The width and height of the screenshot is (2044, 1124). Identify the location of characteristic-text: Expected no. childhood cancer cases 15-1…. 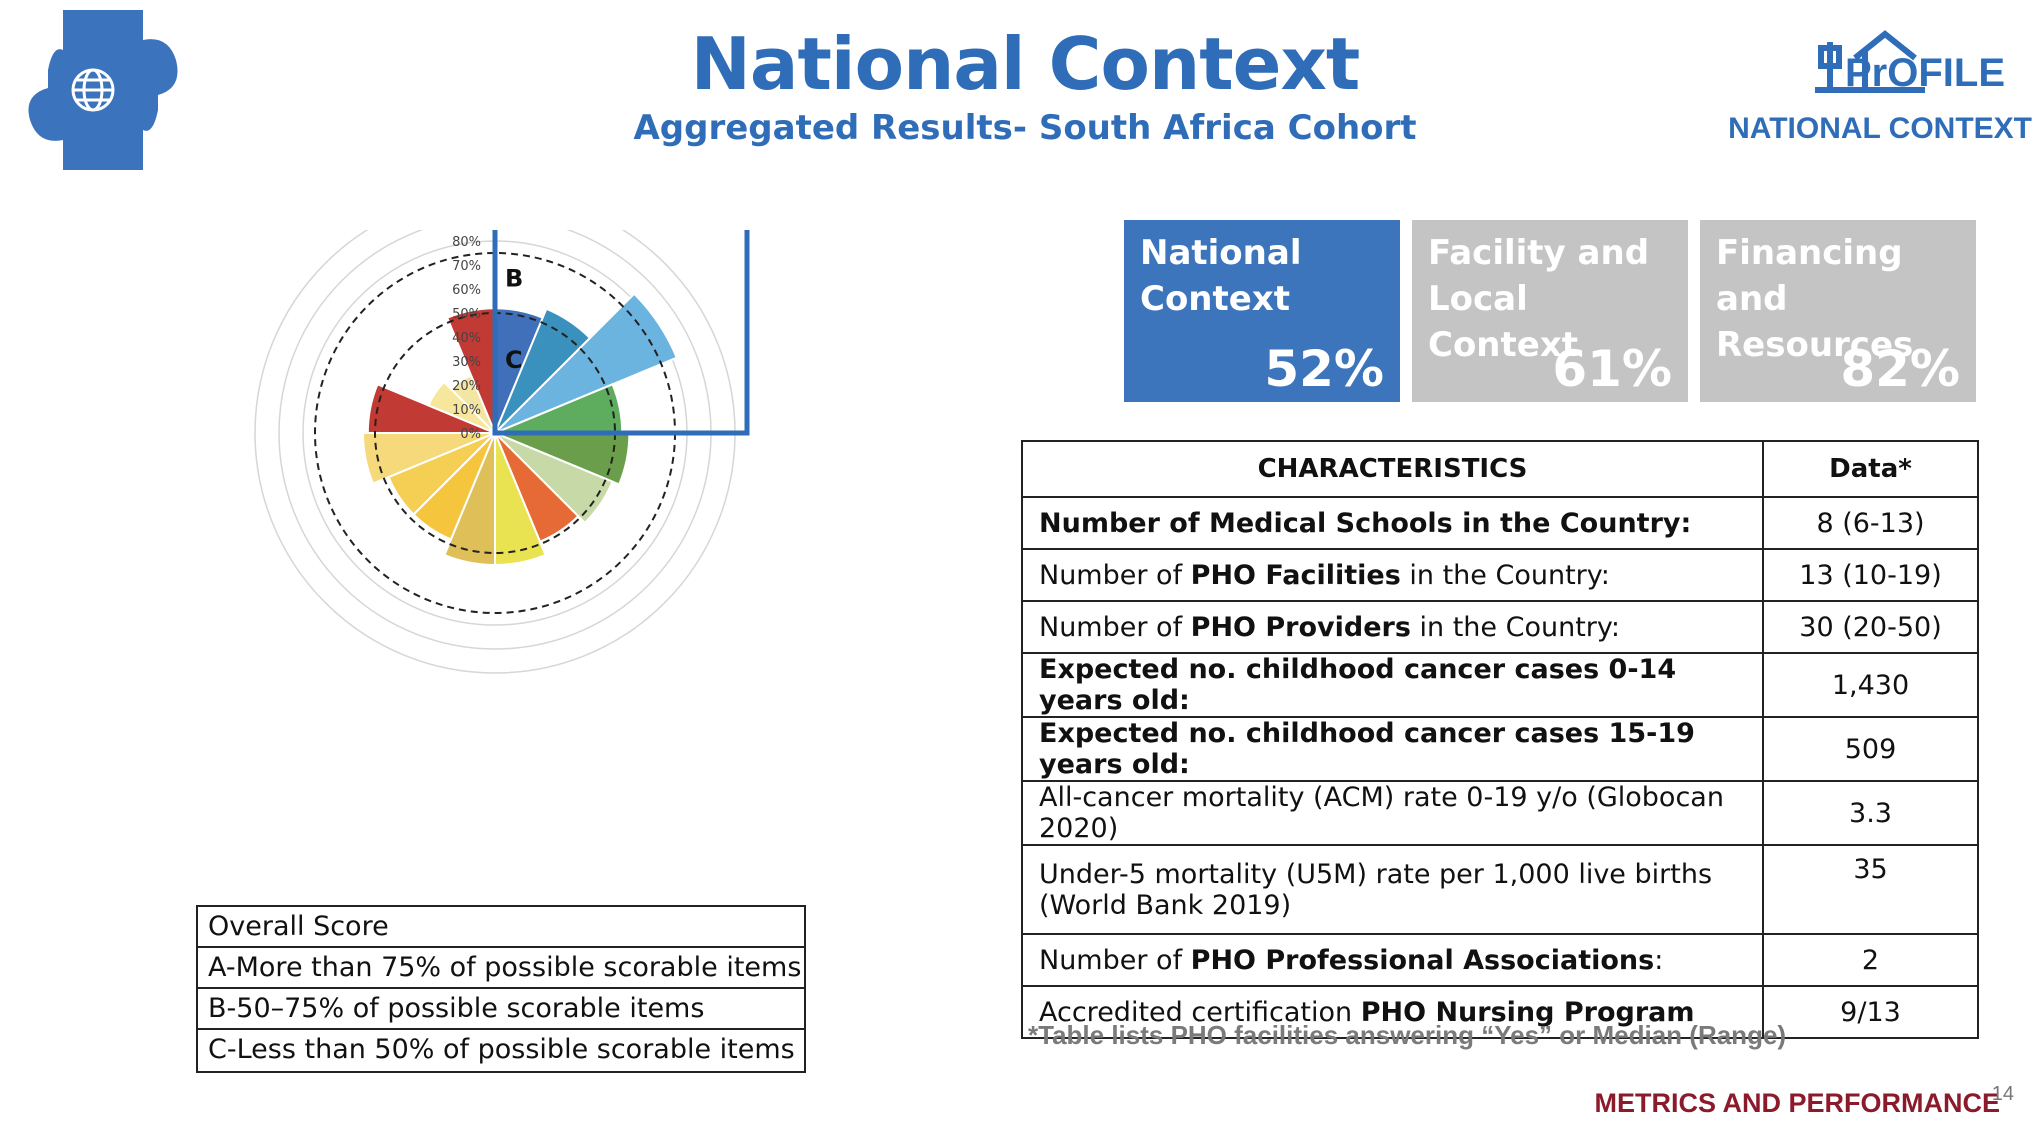
(1367, 749).